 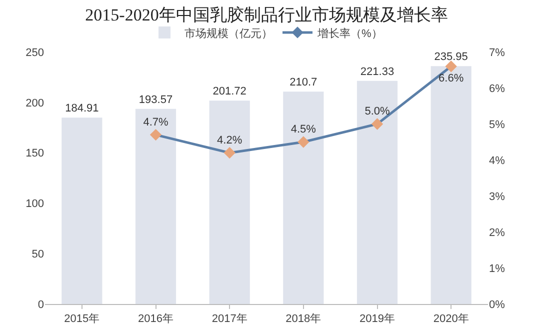 What do you see at coordinates (228, 33) in the screenshot?
I see `legend-label: 市场规模（亿元）` at bounding box center [228, 33].